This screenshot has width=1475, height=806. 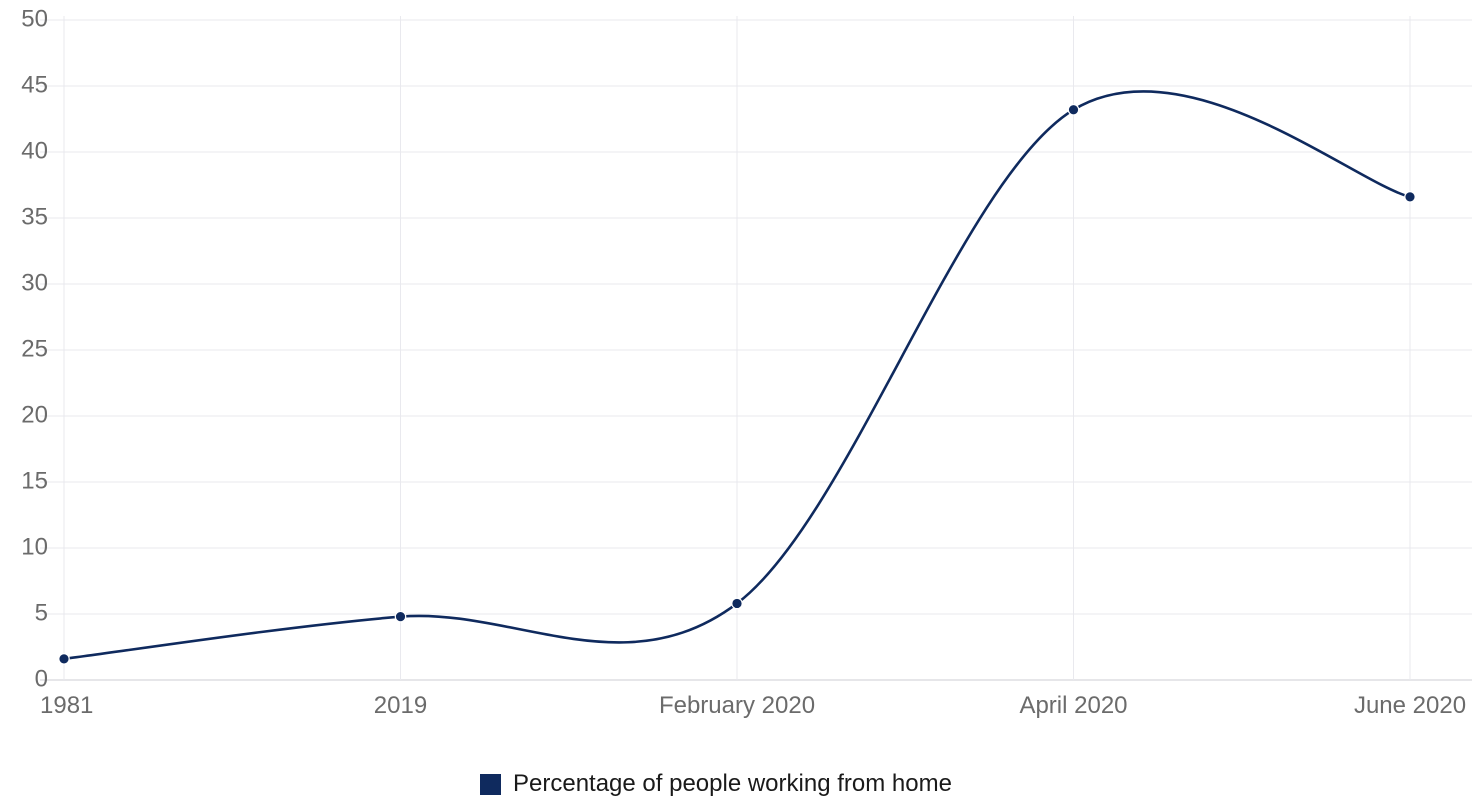 What do you see at coordinates (34, 216) in the screenshot?
I see `y-tick-label: 35` at bounding box center [34, 216].